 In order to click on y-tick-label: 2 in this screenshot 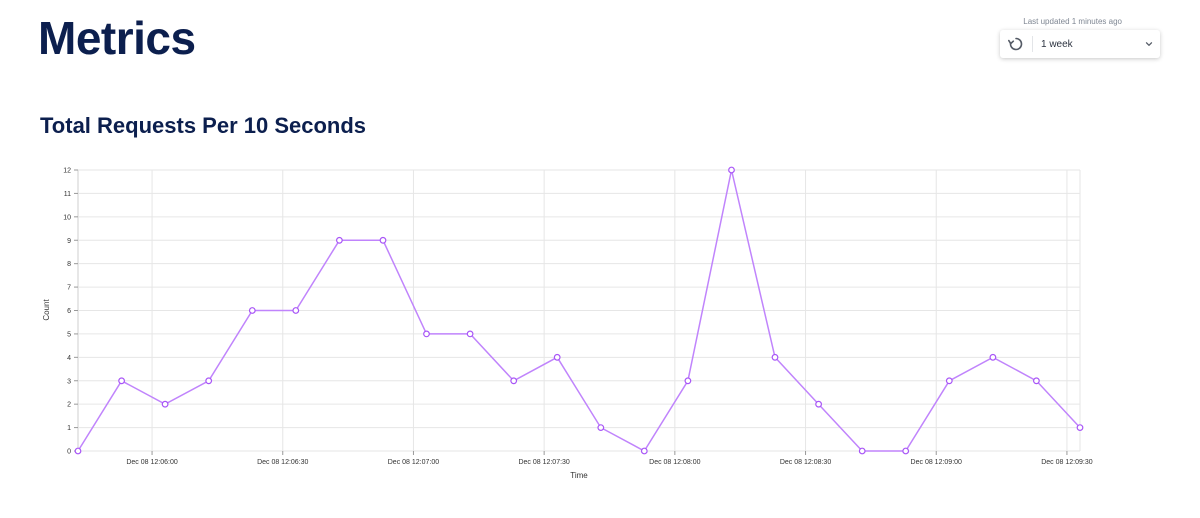, I will do `click(69, 405)`.